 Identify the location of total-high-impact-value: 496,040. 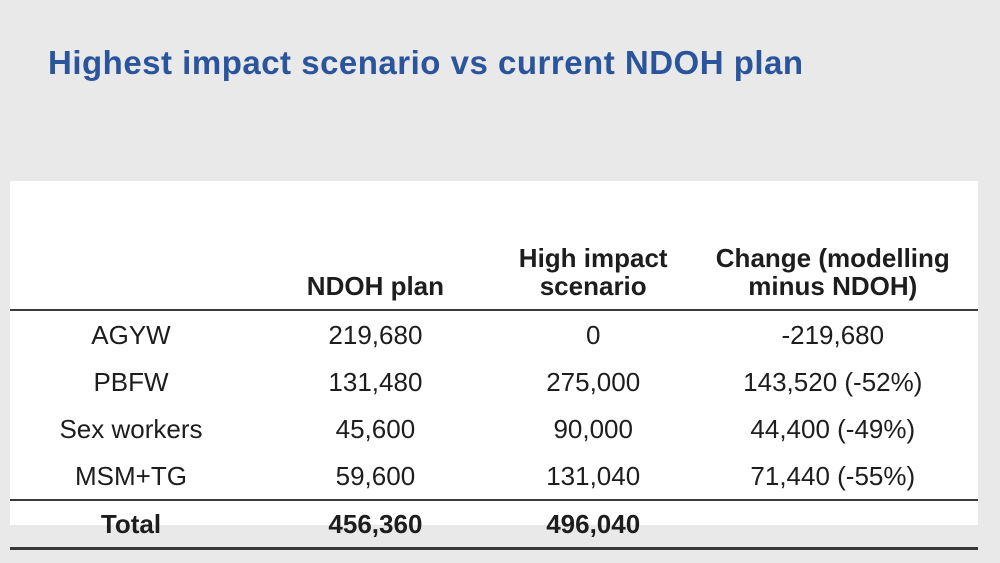
(593, 524).